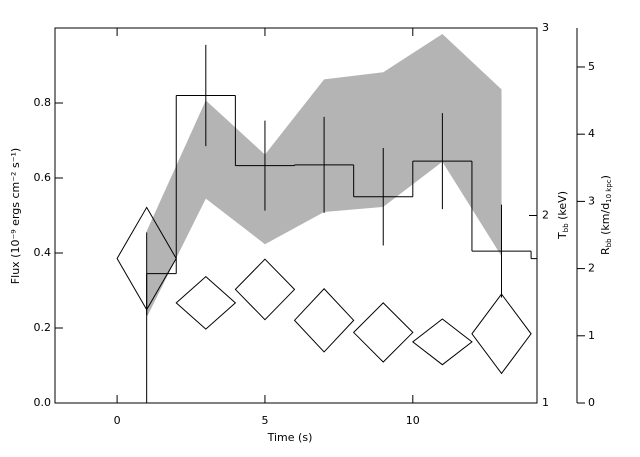  What do you see at coordinates (609, 242) in the screenshot?
I see `y3-label-sub: bb` at bounding box center [609, 242].